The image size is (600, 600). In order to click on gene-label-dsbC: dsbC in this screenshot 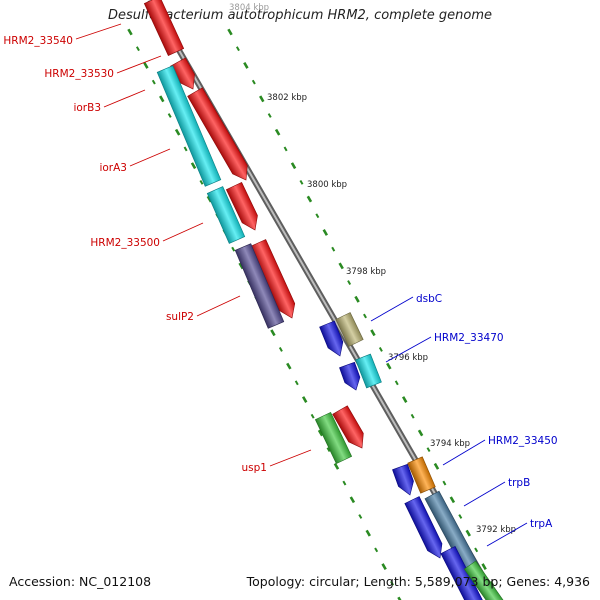, I will do `click(429, 299)`.